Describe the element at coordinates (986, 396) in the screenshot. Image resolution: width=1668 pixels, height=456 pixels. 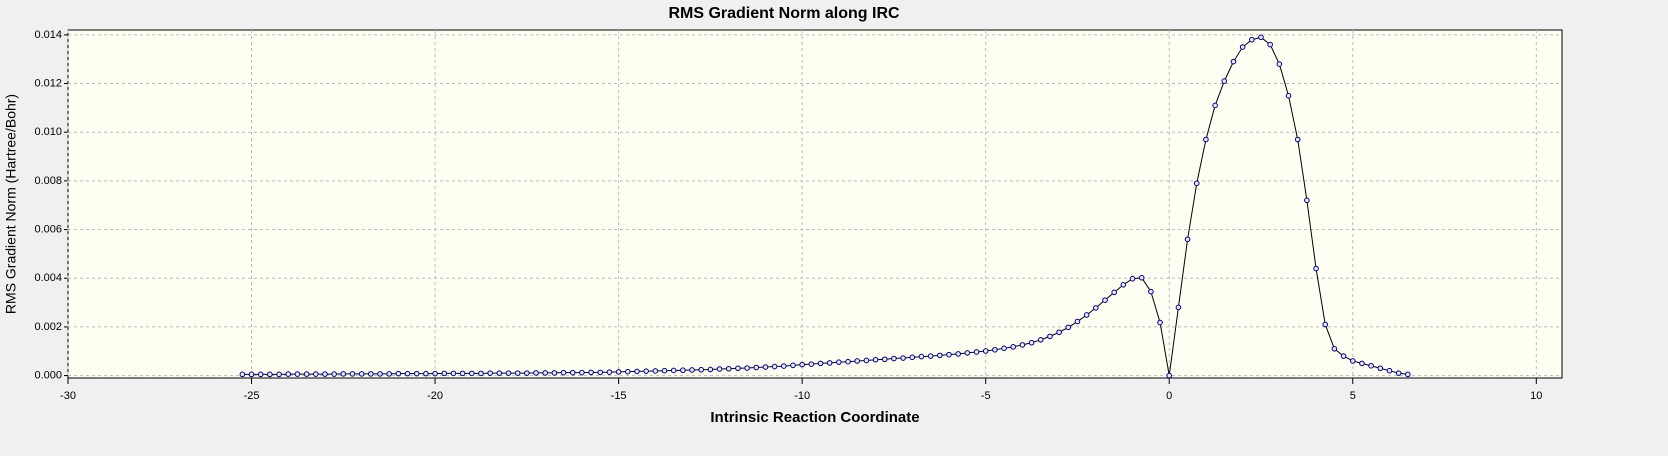
I see `x-tick-label: -5` at that location.